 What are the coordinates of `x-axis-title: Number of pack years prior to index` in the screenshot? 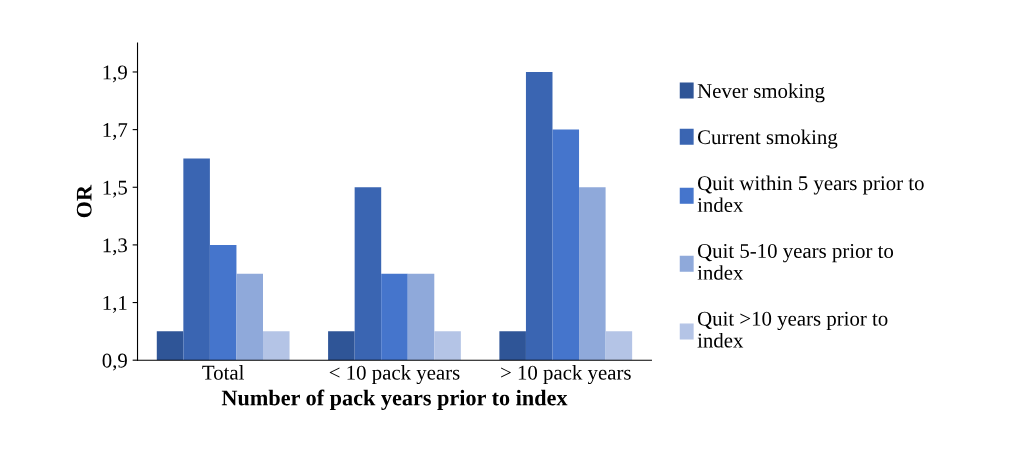 It's located at (394, 399).